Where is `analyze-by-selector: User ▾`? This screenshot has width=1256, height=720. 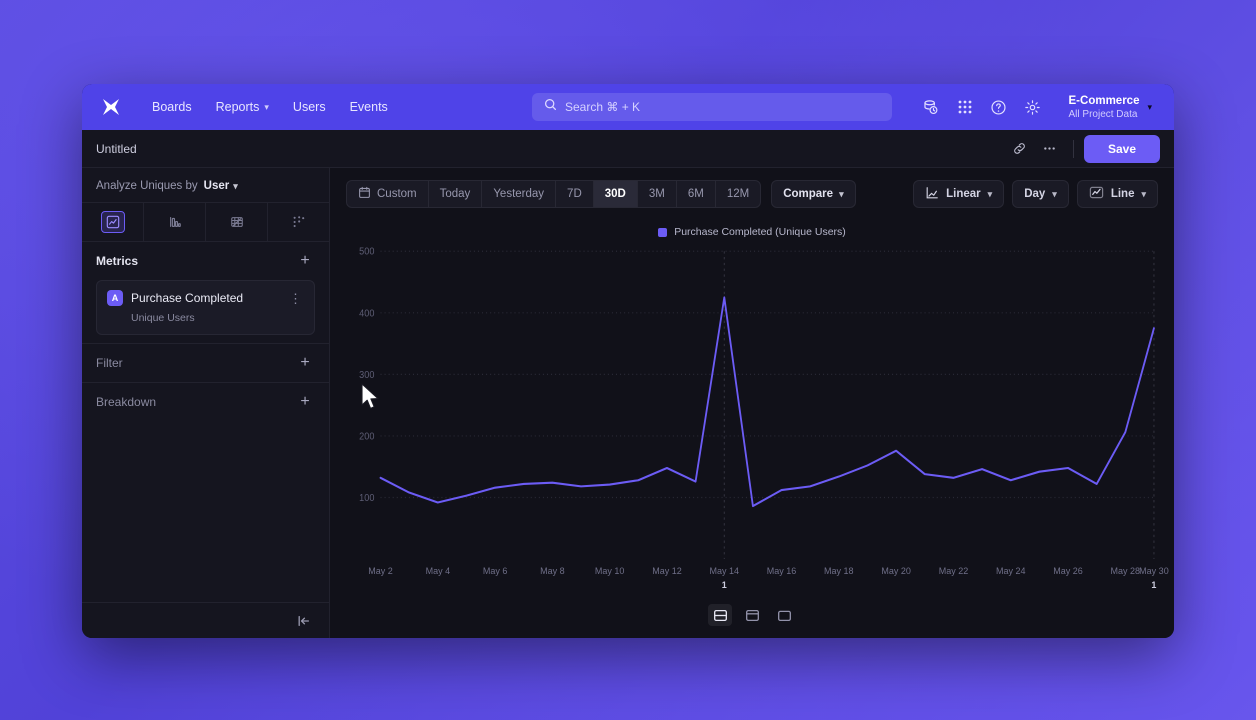 analyze-by-selector: User ▾ is located at coordinates (221, 186).